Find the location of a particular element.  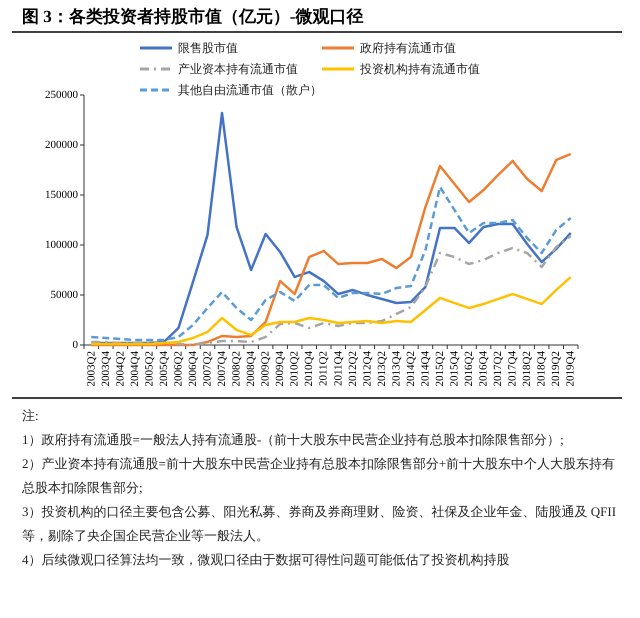

x-tick-label: 2008Q4 is located at coordinates (251, 368).